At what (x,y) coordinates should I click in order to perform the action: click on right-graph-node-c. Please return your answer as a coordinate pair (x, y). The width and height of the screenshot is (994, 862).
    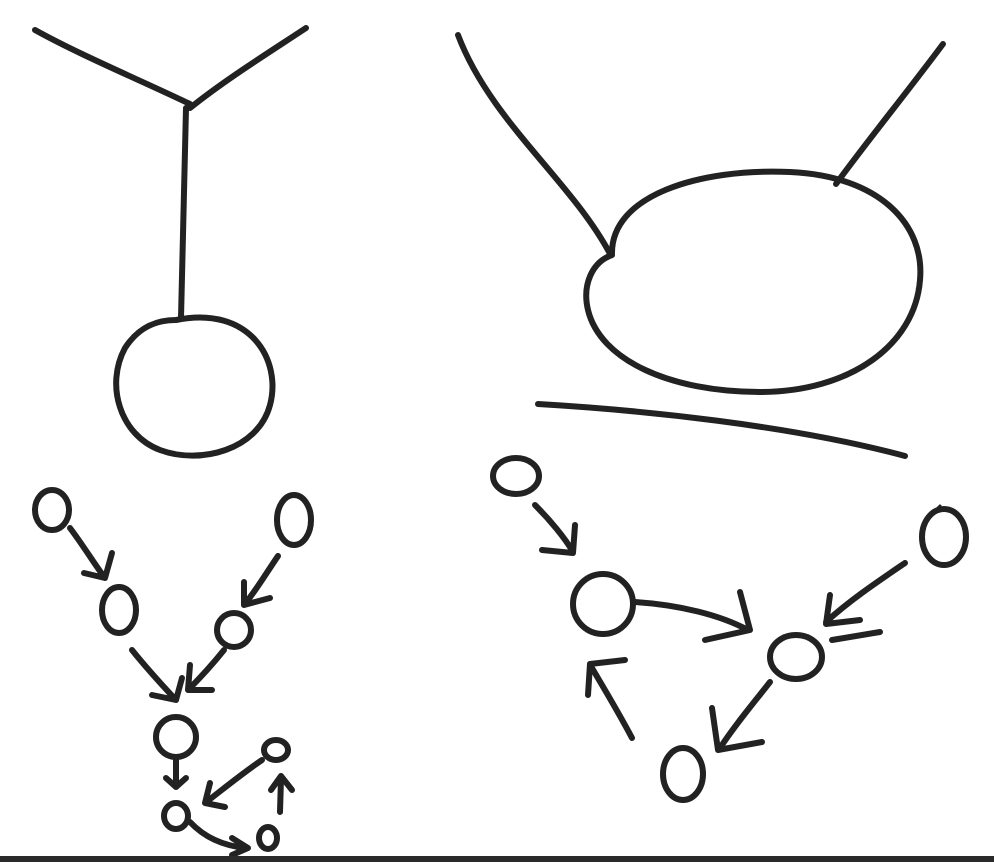
    Looking at the image, I should click on (944, 537).